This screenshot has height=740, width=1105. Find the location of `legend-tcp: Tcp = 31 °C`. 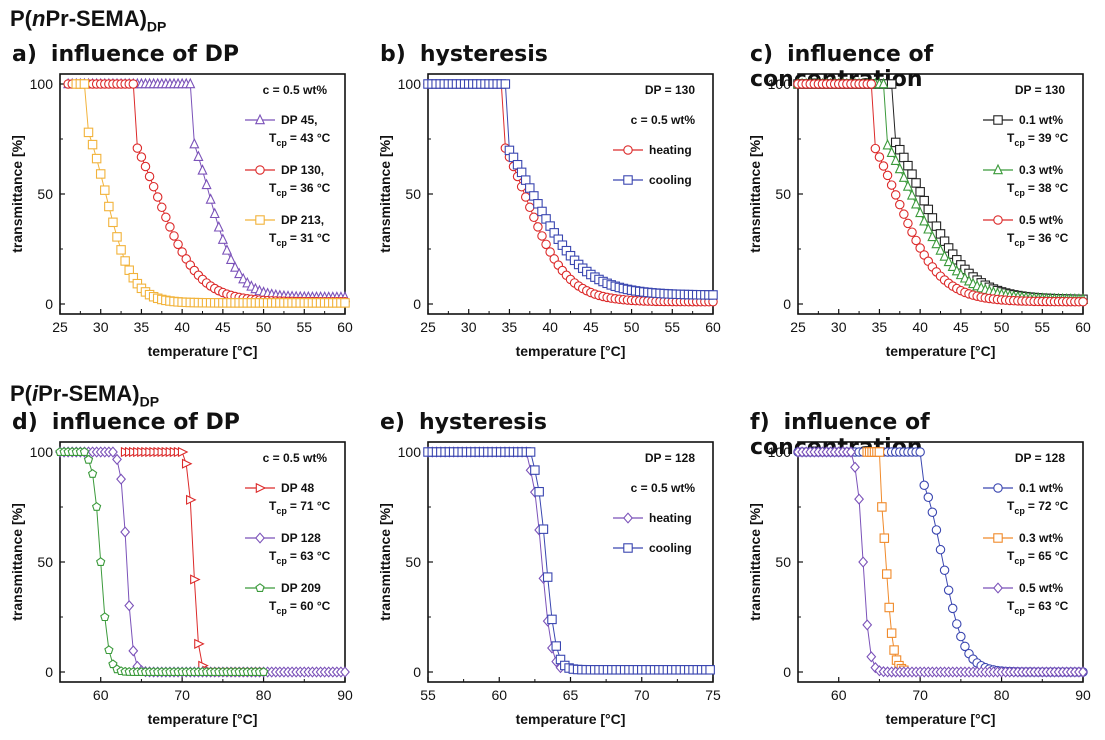

legend-tcp: Tcp = 31 °C is located at coordinates (300, 239).